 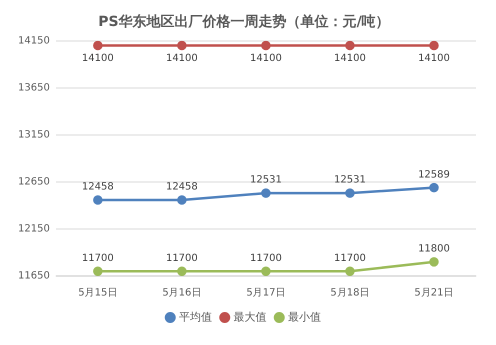 What do you see at coordinates (34, 40) in the screenshot?
I see `y-tick-label: 14150` at bounding box center [34, 40].